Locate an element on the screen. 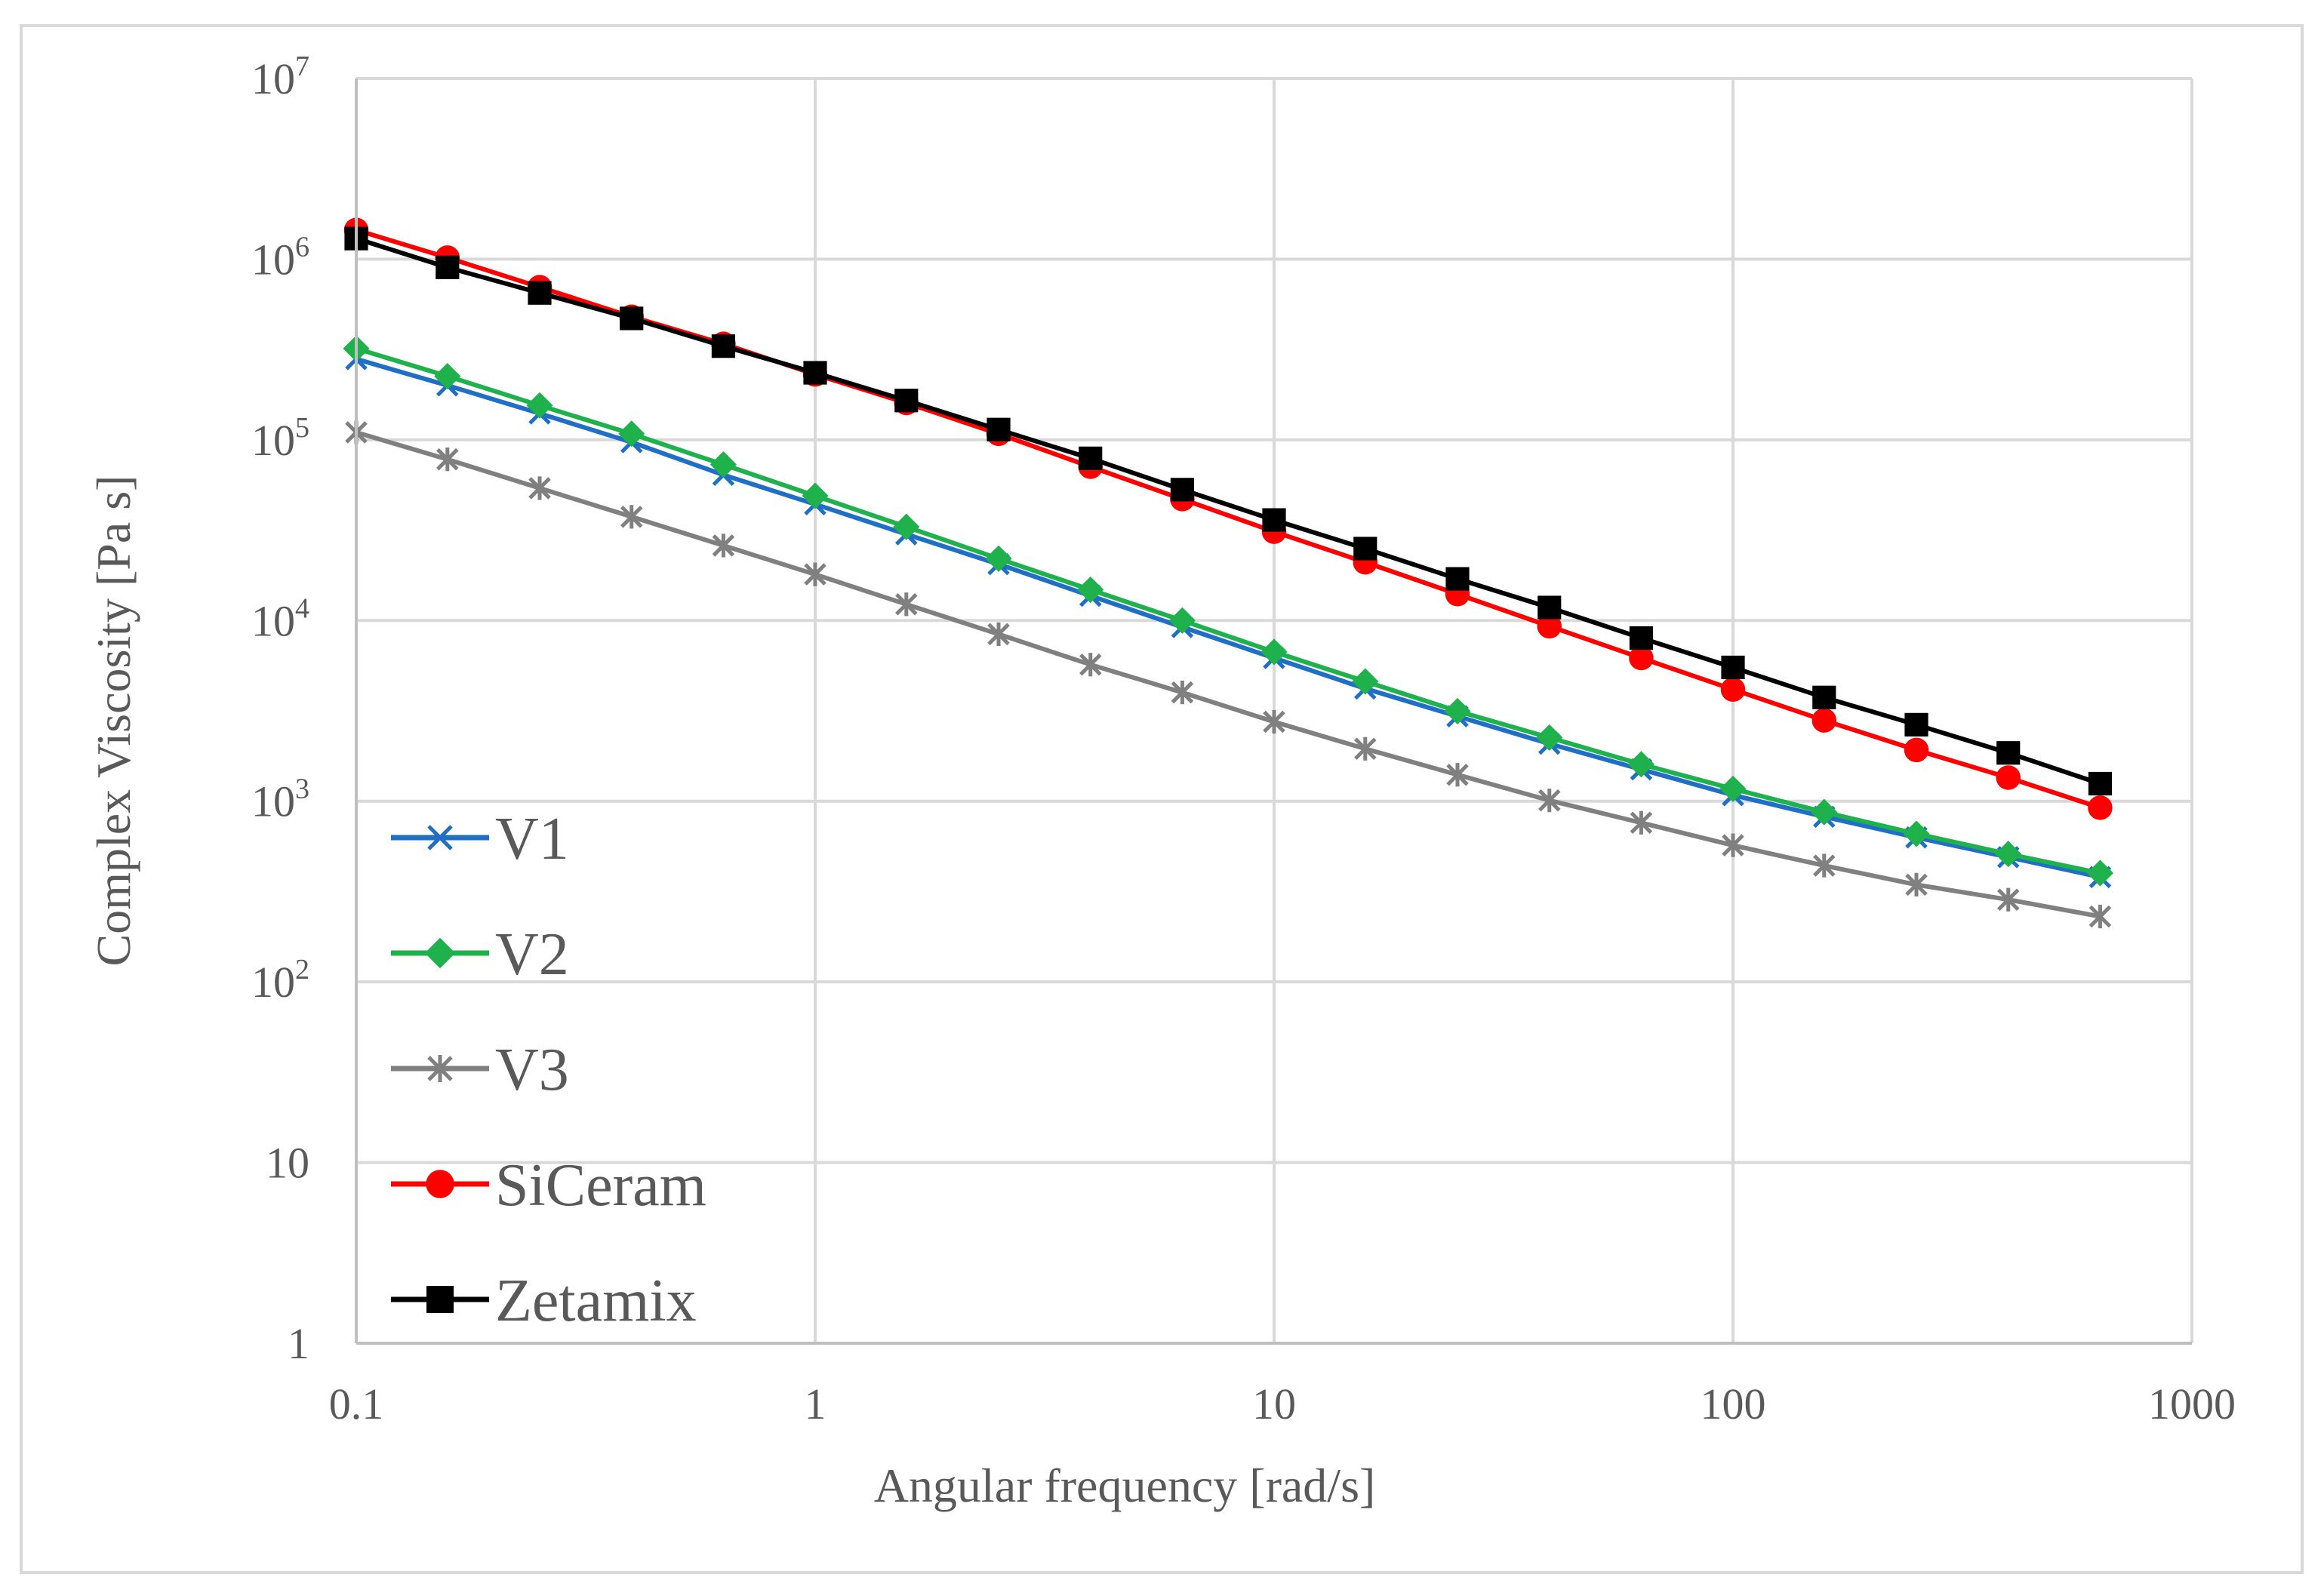 This screenshot has height=1596, width=2324. marker-stroke is located at coordinates (440, 837).